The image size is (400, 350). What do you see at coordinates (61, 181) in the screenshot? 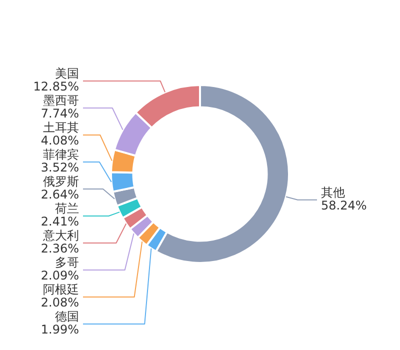
I see `slice-label: 俄罗斯` at bounding box center [61, 181].